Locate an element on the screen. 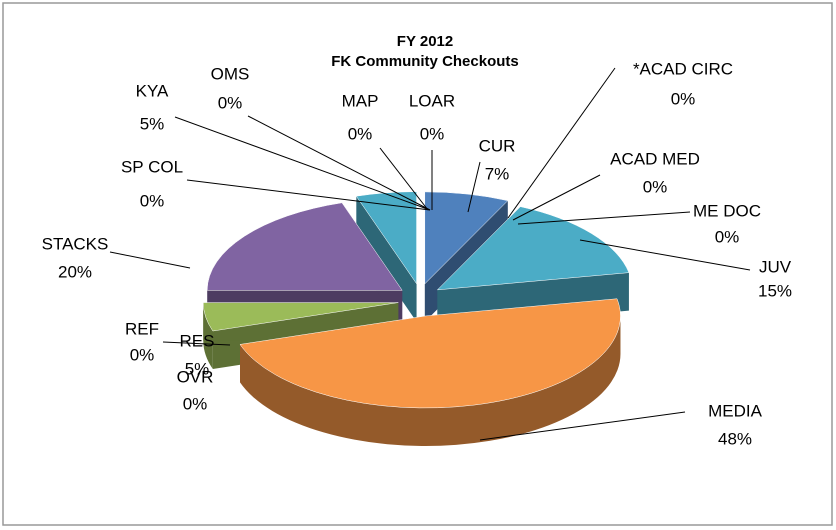 Image resolution: width=836 pixels, height=530 pixels. slice-label: RES is located at coordinates (197, 340).